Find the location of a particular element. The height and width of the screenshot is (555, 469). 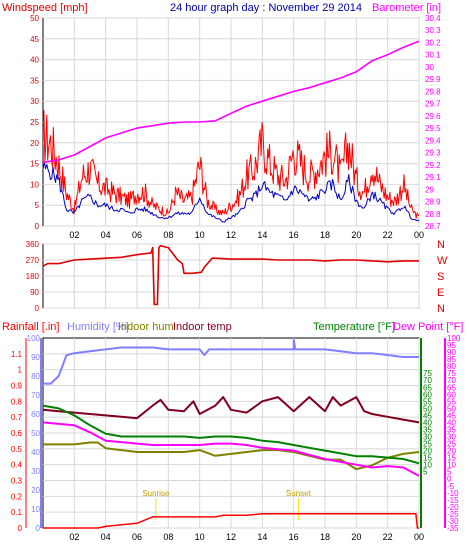

baro-y-tick: 29.2 is located at coordinates (433, 165).